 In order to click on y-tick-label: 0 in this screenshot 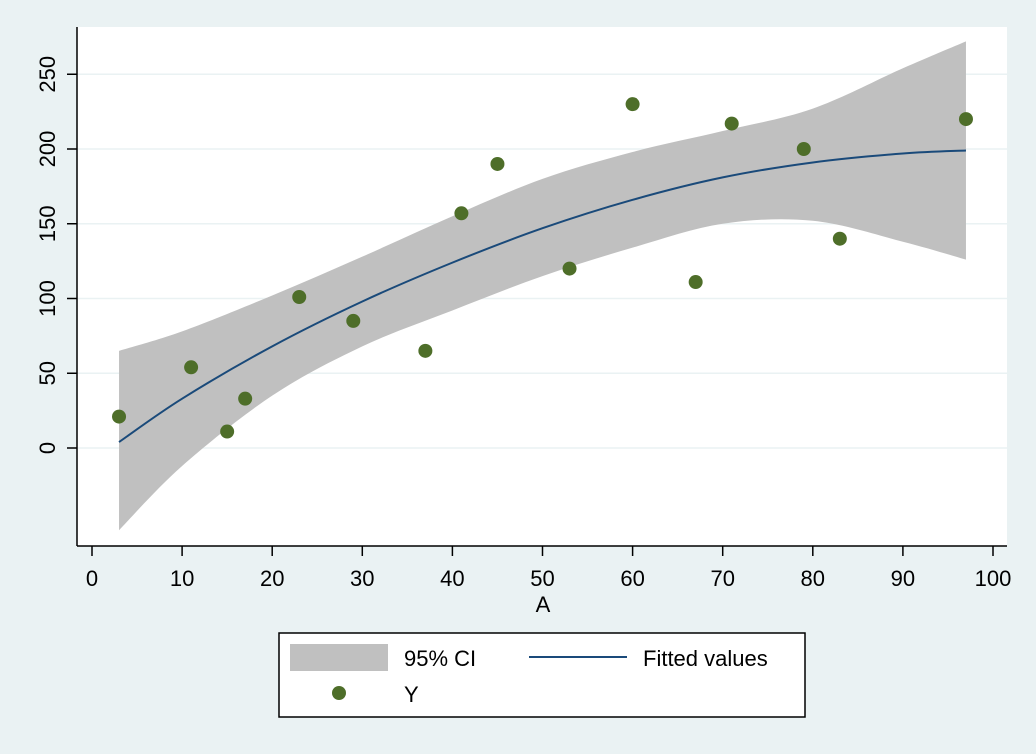, I will do `click(47, 448)`.